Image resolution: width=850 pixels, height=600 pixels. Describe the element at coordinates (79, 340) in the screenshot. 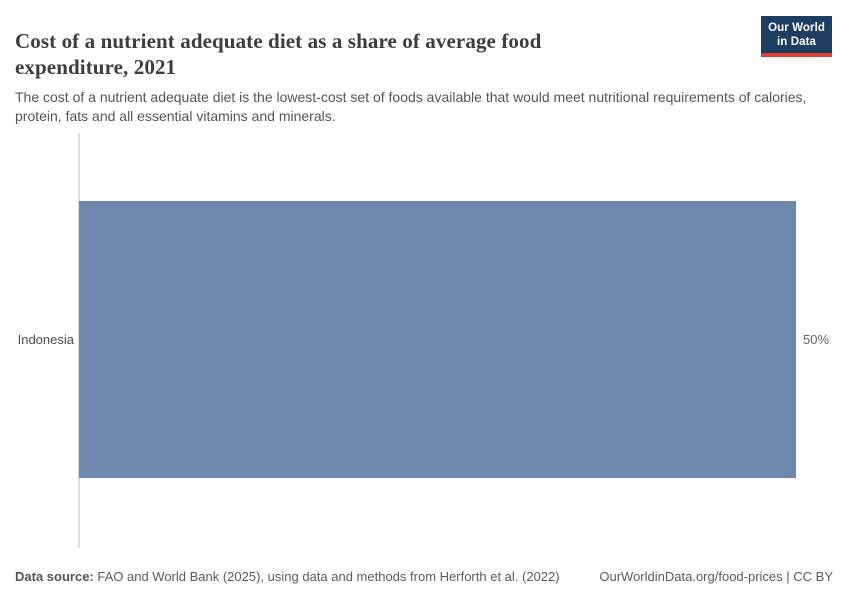

I see `y-axis-line` at that location.